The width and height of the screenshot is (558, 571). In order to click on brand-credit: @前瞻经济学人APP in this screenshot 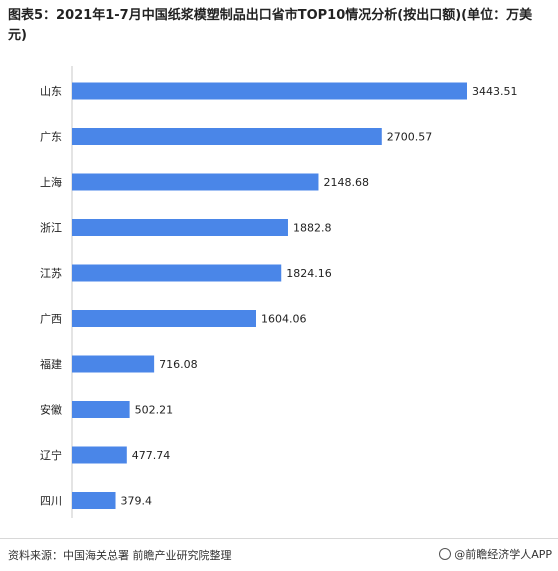, I will do `click(495, 554)`.